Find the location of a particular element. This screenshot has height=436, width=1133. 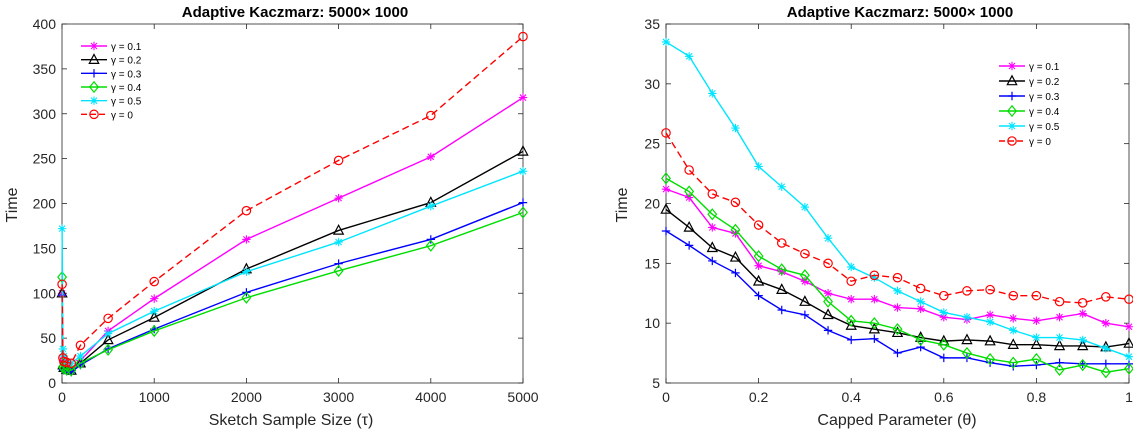

right-y-tick-label: 5 is located at coordinates (656, 383).